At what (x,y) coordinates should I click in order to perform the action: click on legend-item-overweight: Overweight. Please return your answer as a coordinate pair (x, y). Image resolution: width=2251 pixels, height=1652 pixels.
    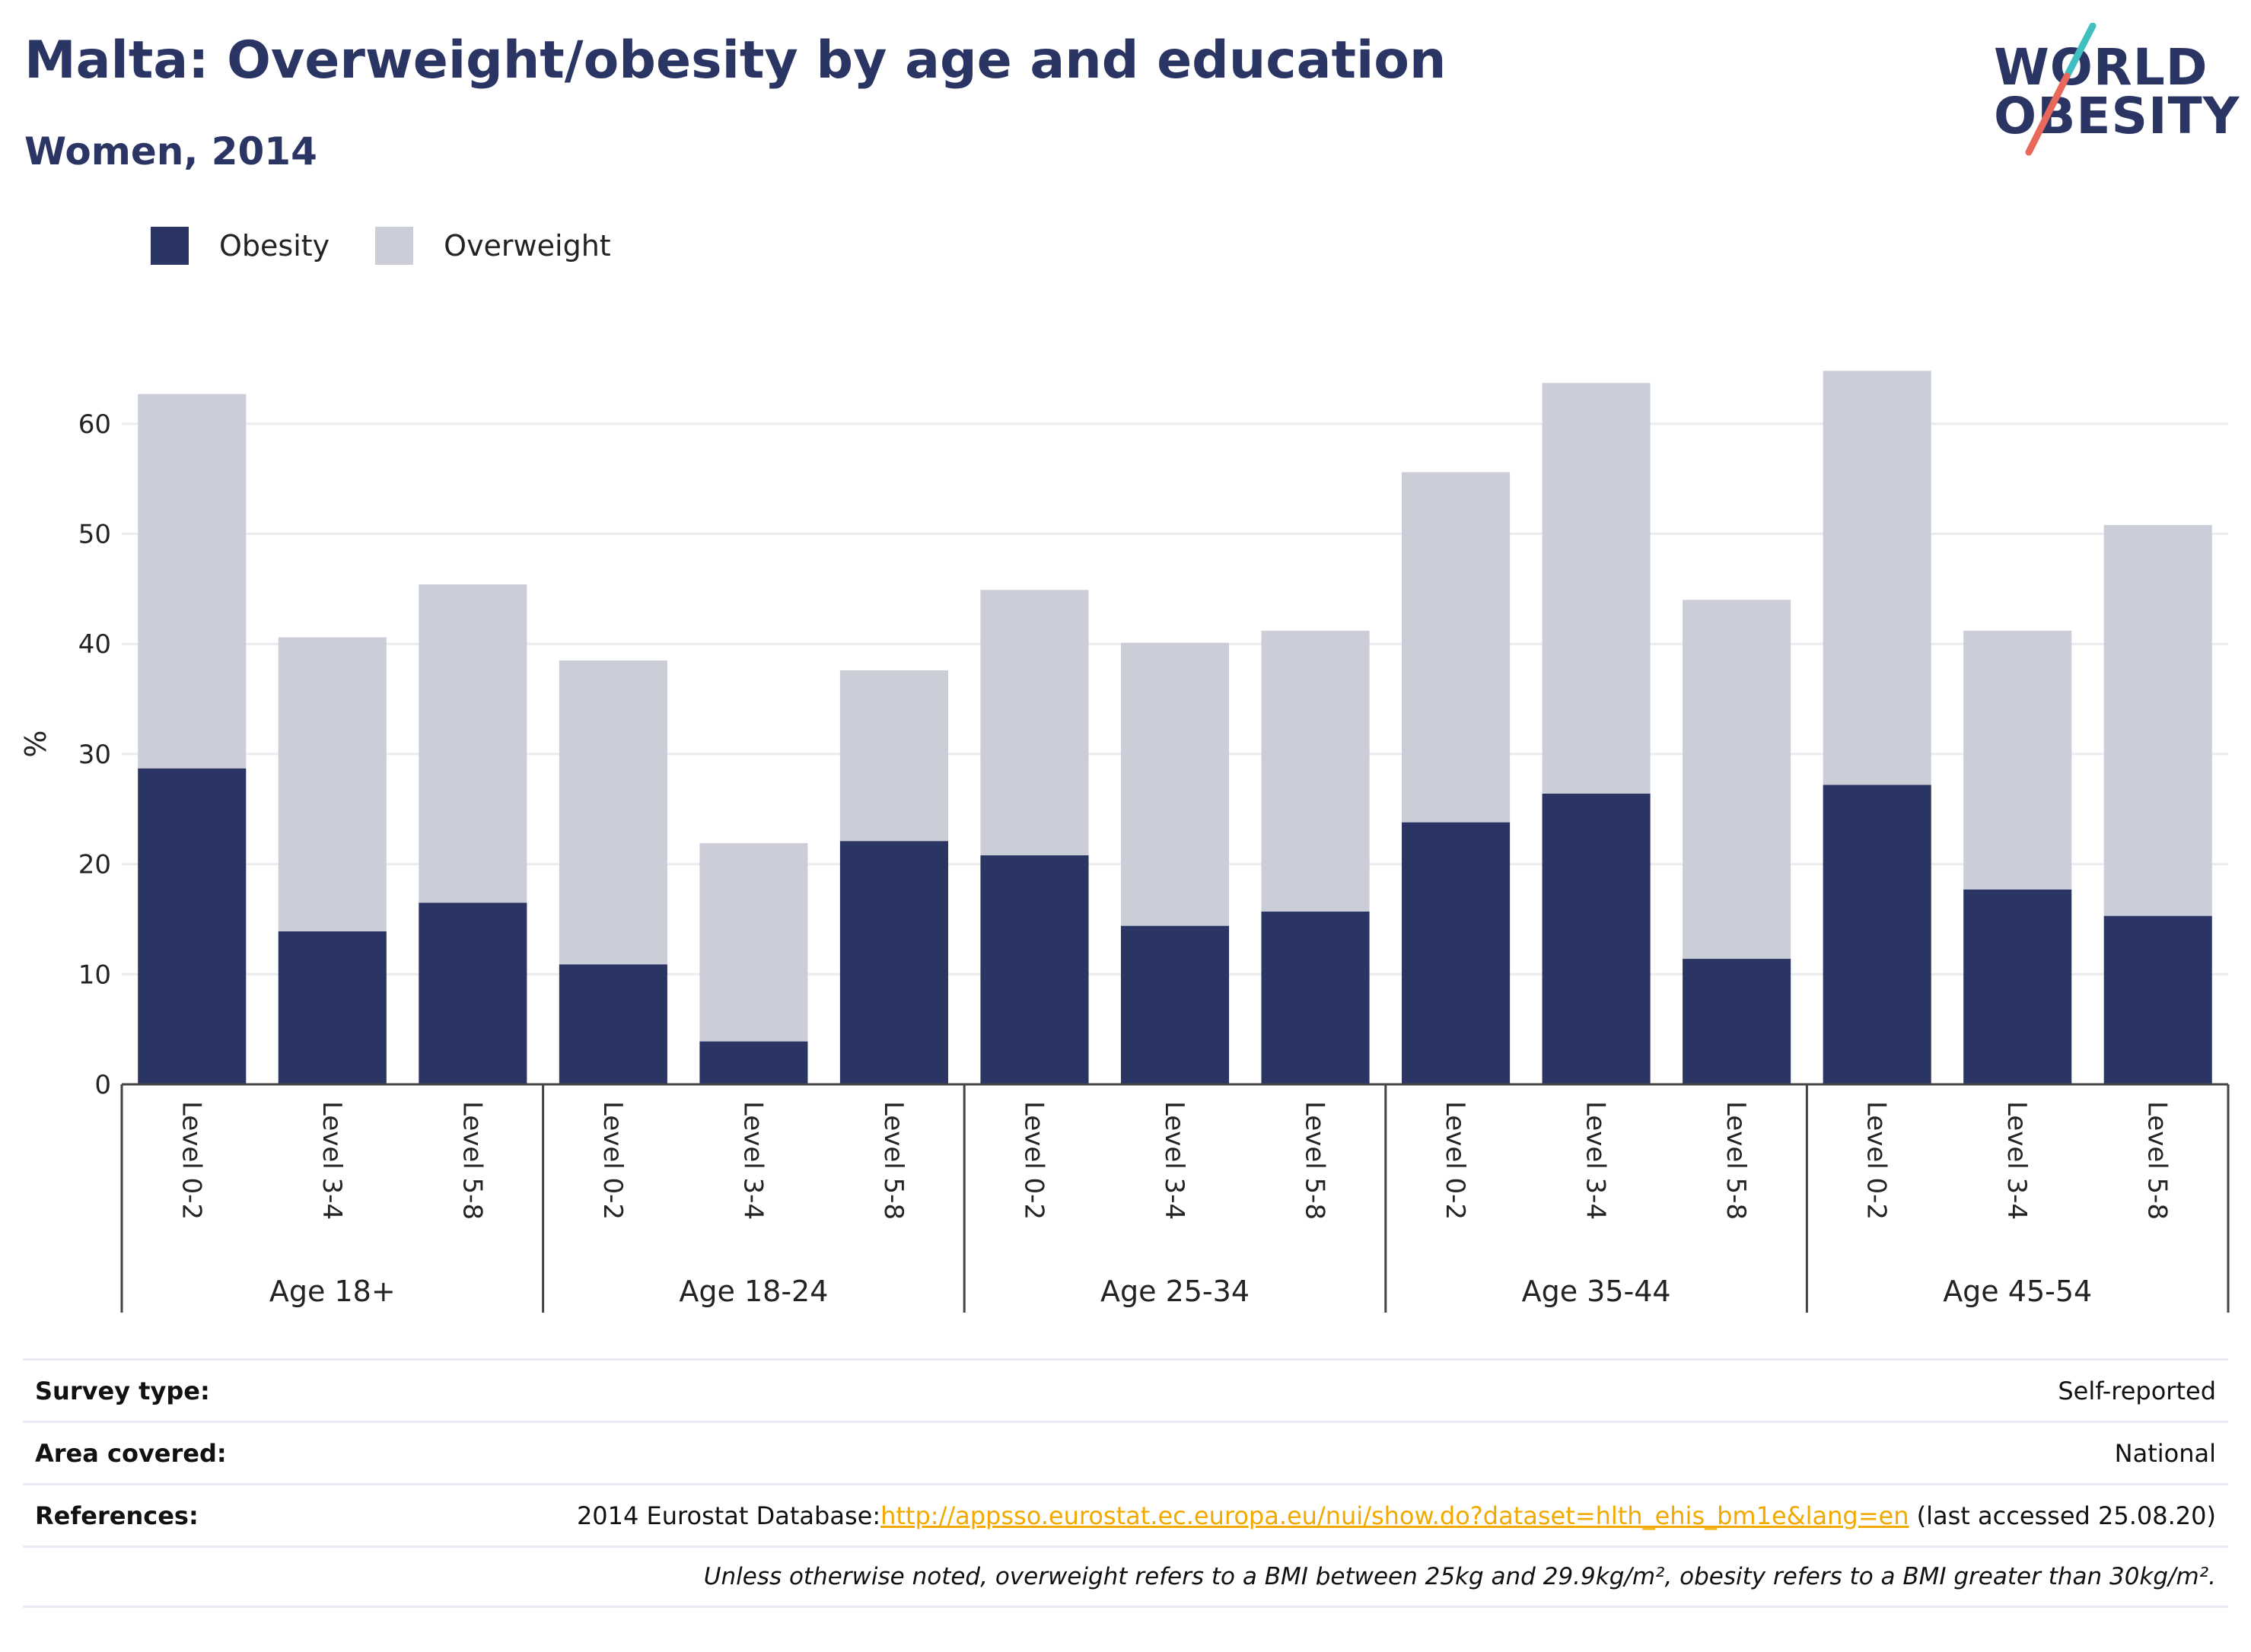
    Looking at the image, I should click on (493, 246).